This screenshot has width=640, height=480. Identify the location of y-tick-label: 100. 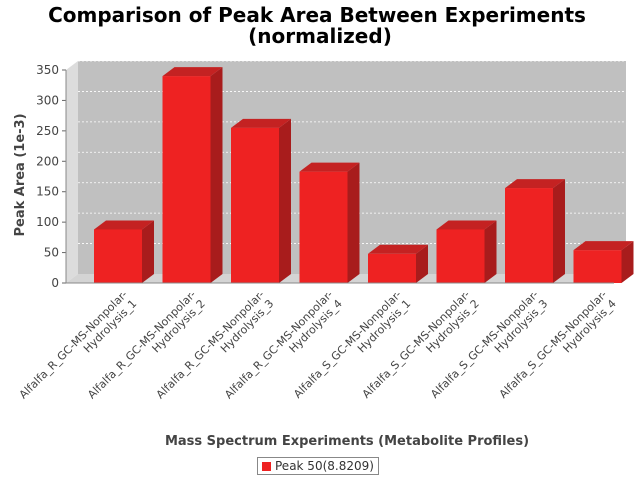
(47, 222).